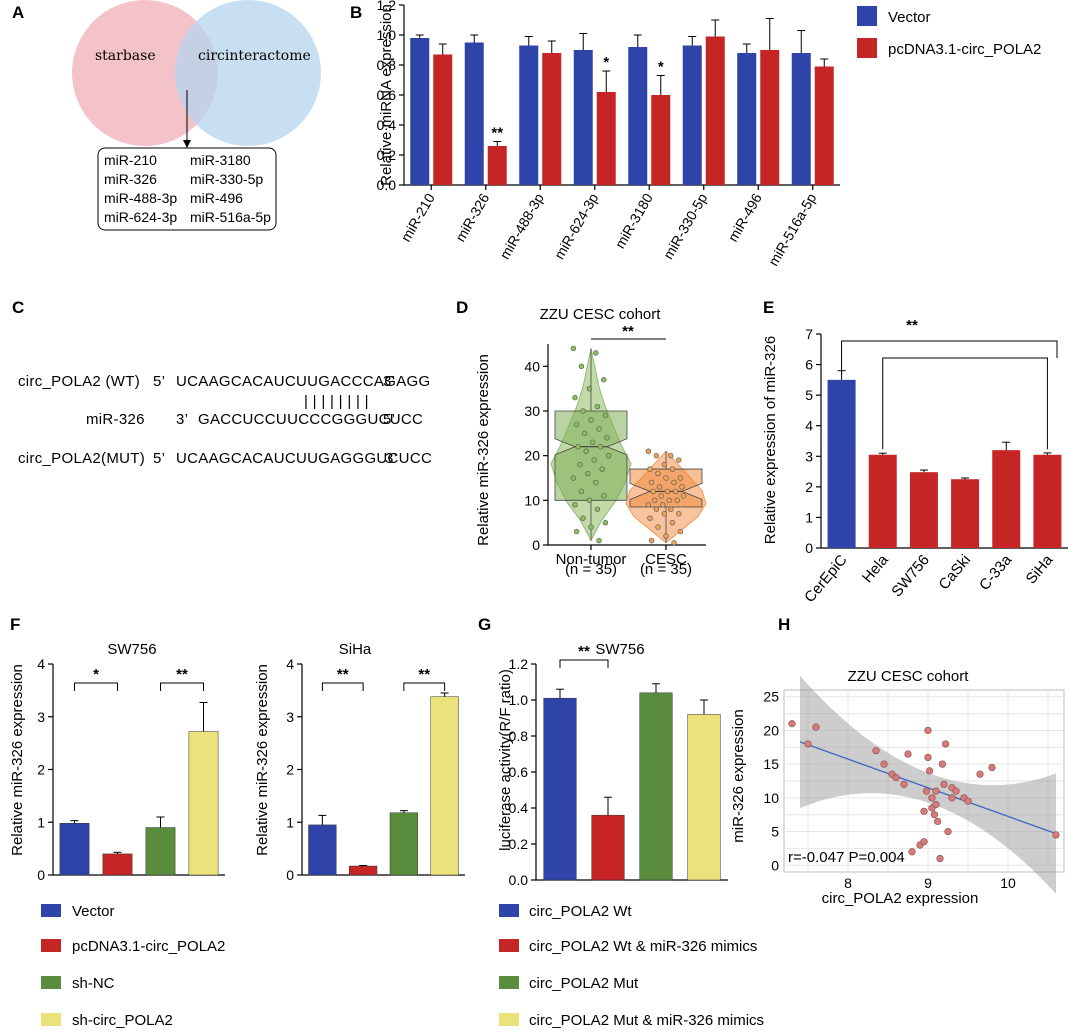 The width and height of the screenshot is (1084, 1034). What do you see at coordinates (115, 419) in the screenshot?
I see `mir-name: miR-326` at bounding box center [115, 419].